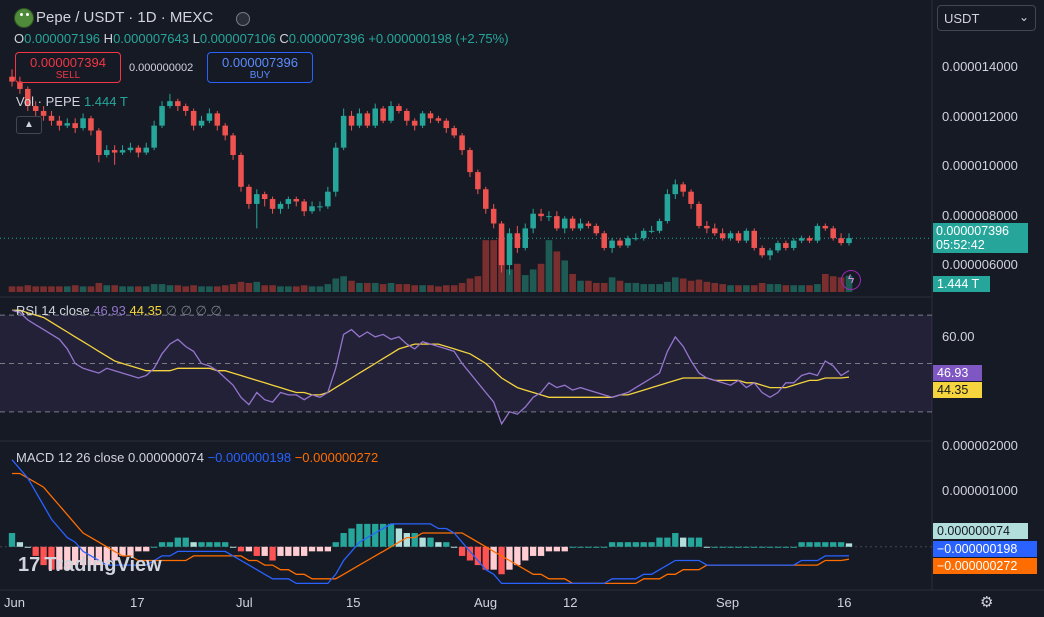 The image size is (1044, 617). Describe the element at coordinates (986, 18) in the screenshot. I see `currency-select: USDT ⌄` at that location.